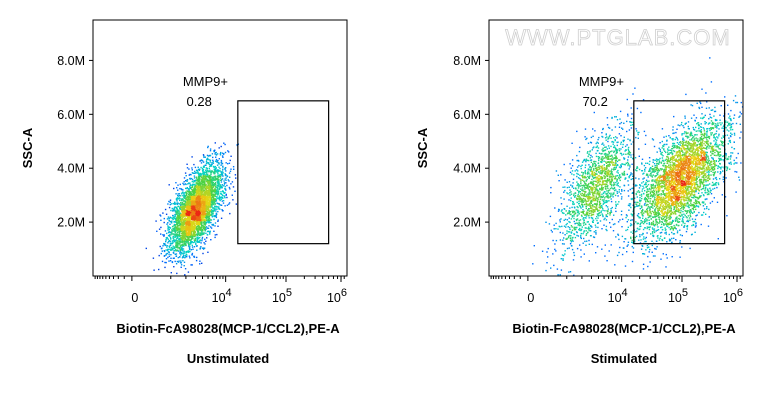 This screenshot has height=403, width=765. What do you see at coordinates (71, 223) in the screenshot?
I see `y-tick-label: 2.0M` at bounding box center [71, 223].